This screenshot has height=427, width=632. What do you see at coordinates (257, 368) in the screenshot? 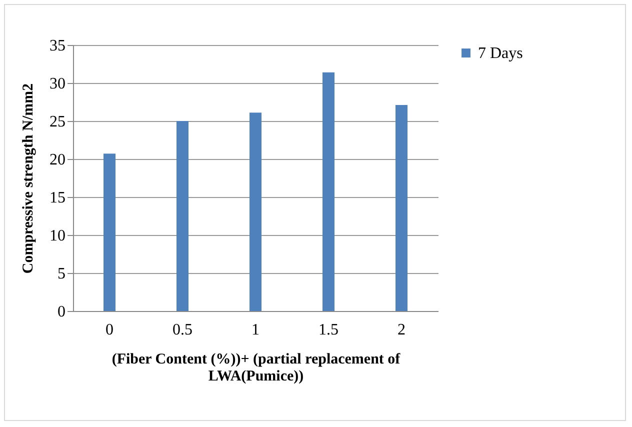
I see `x-axis-title: (Fiber Content (%))+ (partial replacement of LWA(Pumice))` at bounding box center [257, 368].